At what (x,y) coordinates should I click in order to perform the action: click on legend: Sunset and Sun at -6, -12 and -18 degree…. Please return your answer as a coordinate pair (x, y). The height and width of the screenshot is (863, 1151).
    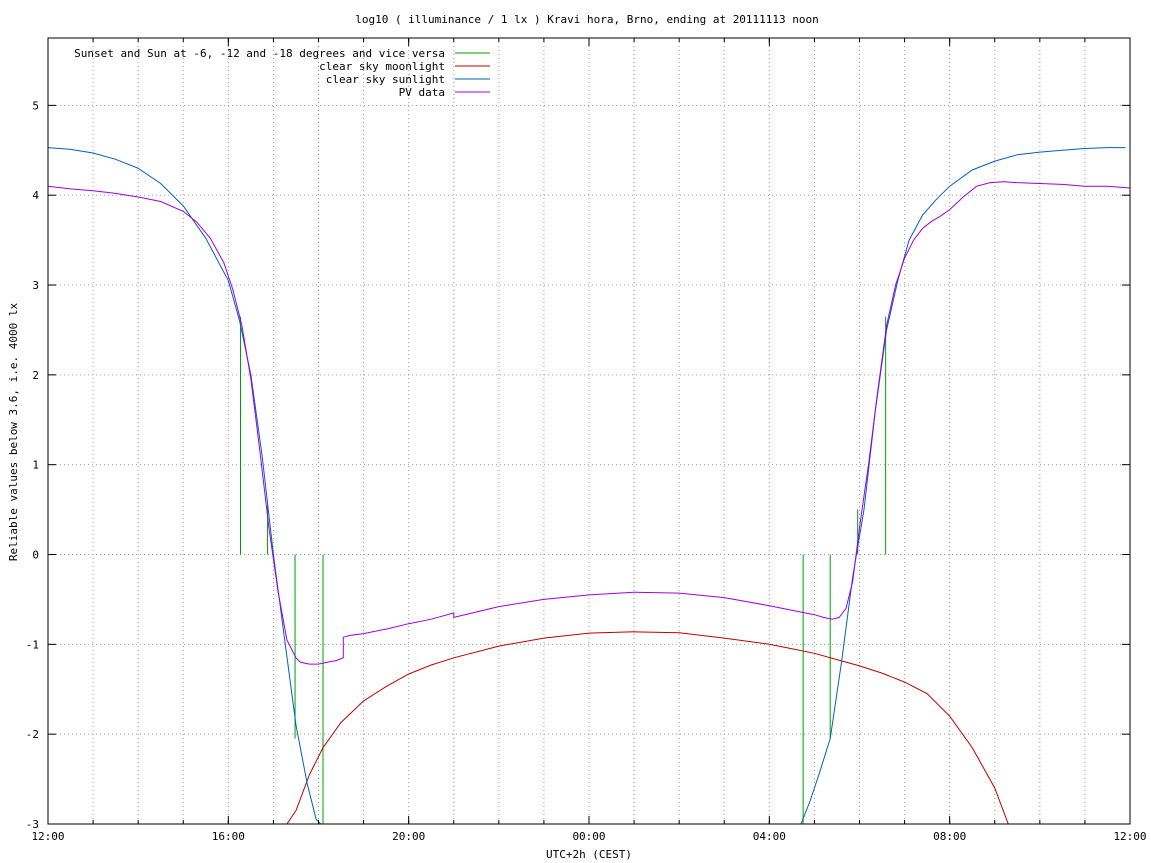
    Looking at the image, I should click on (282, 73).